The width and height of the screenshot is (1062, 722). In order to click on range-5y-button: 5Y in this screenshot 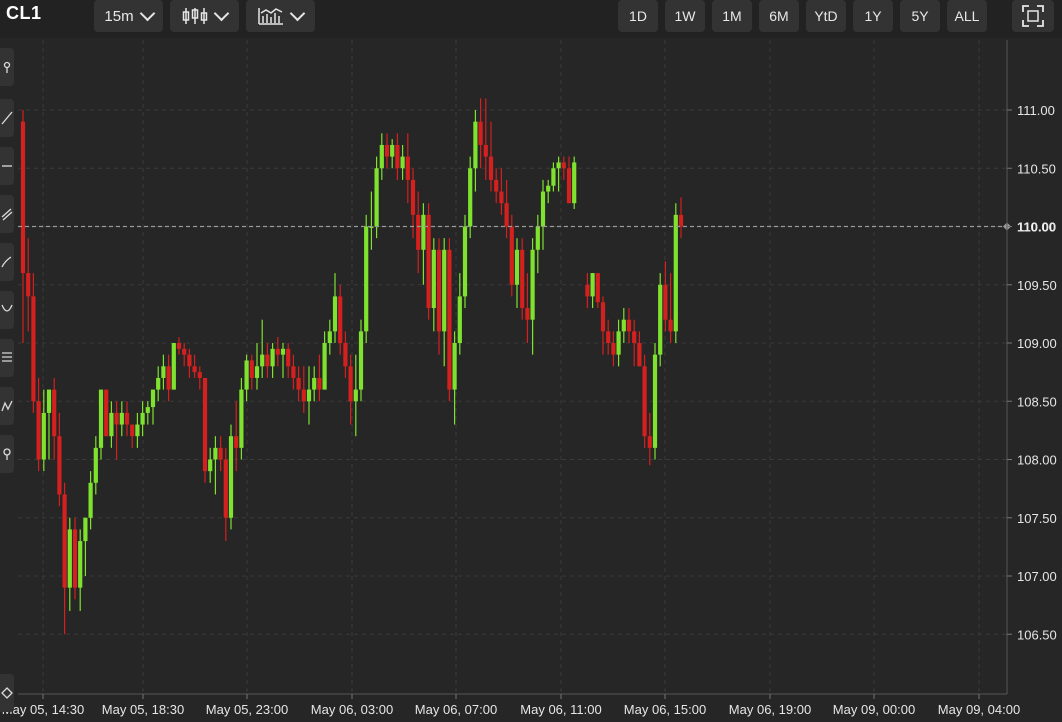, I will do `click(920, 16)`.